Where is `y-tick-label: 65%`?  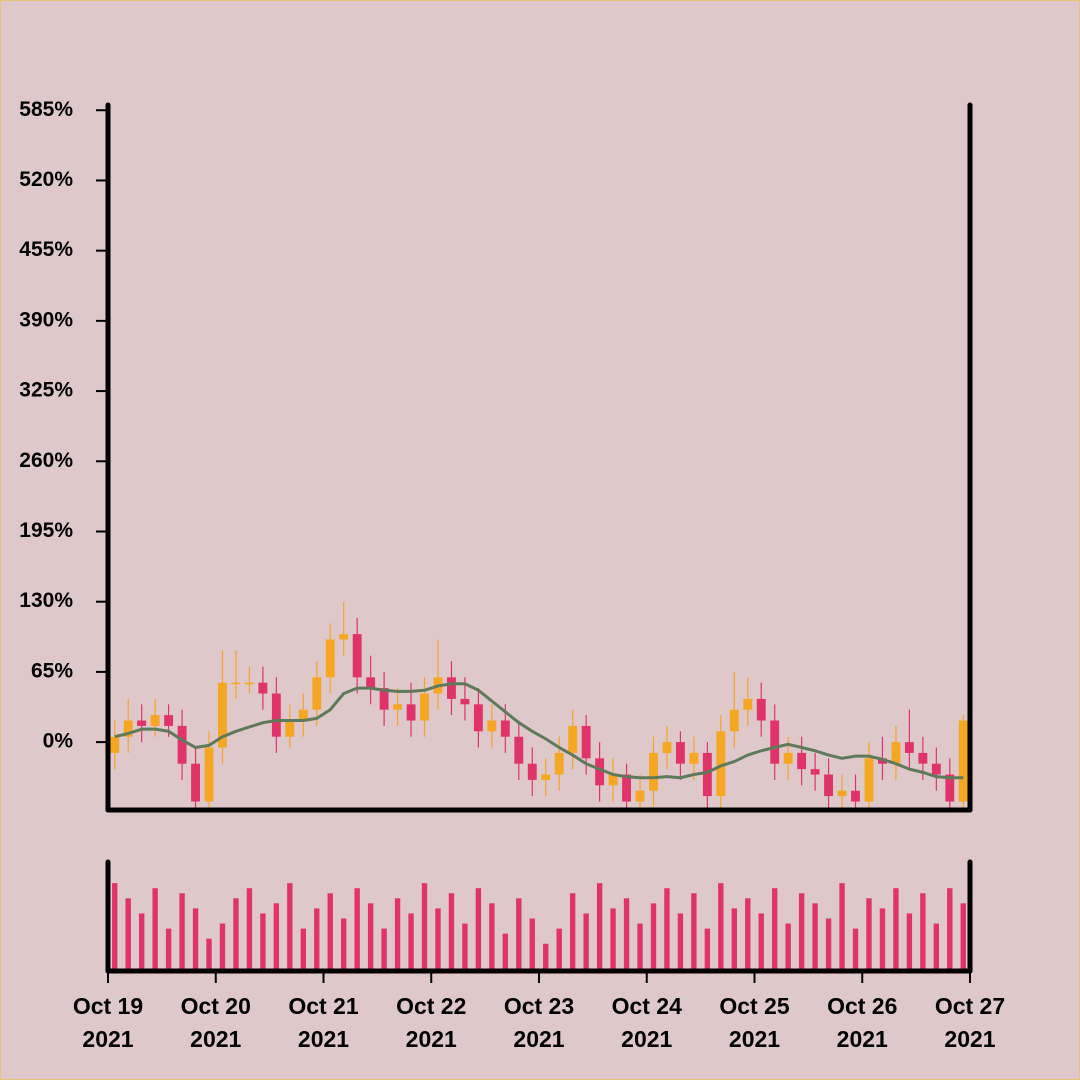
y-tick-label: 65% is located at coordinates (52, 670).